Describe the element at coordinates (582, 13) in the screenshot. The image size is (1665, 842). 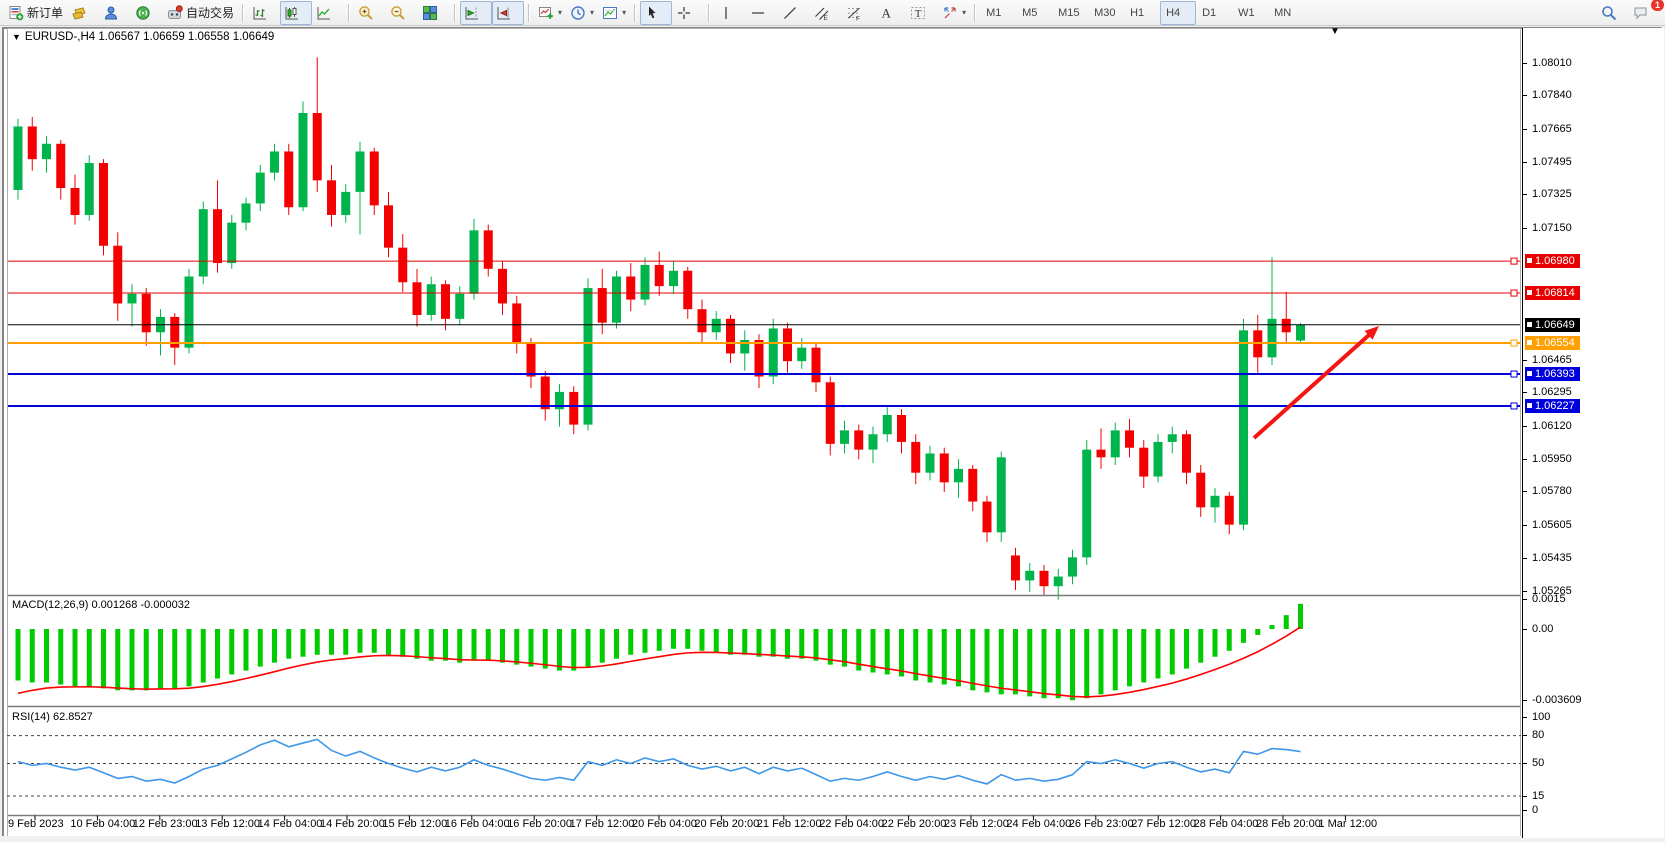
I see `periods-button: ▾` at that location.